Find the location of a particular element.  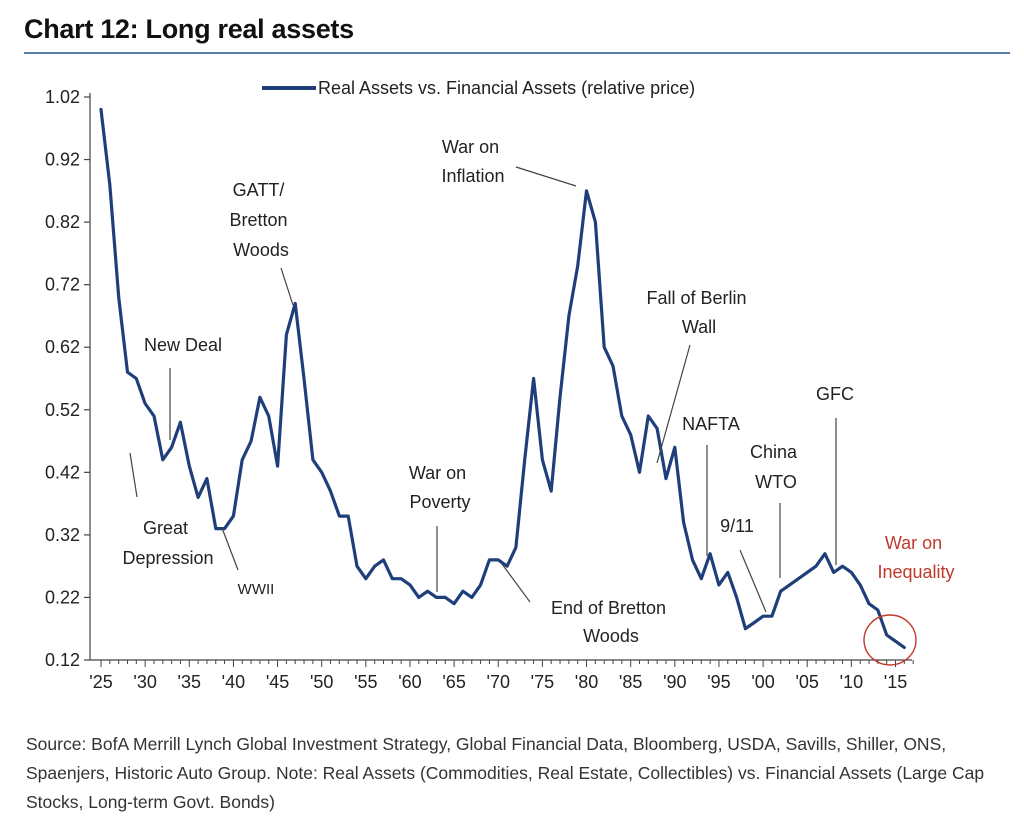

x-tick-label: '75 is located at coordinates (542, 682).